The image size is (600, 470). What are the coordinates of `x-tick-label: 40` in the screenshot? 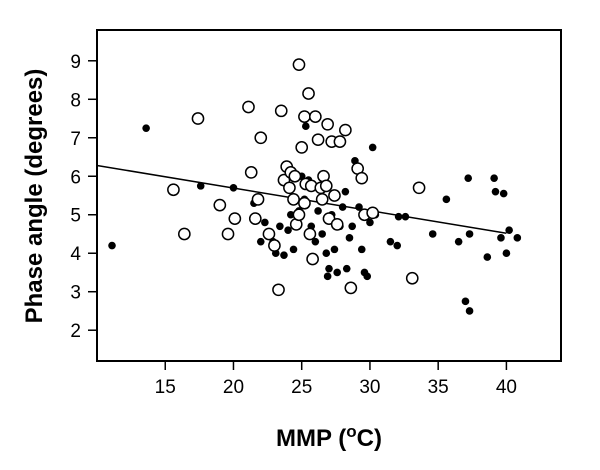 It's located at (506, 387).